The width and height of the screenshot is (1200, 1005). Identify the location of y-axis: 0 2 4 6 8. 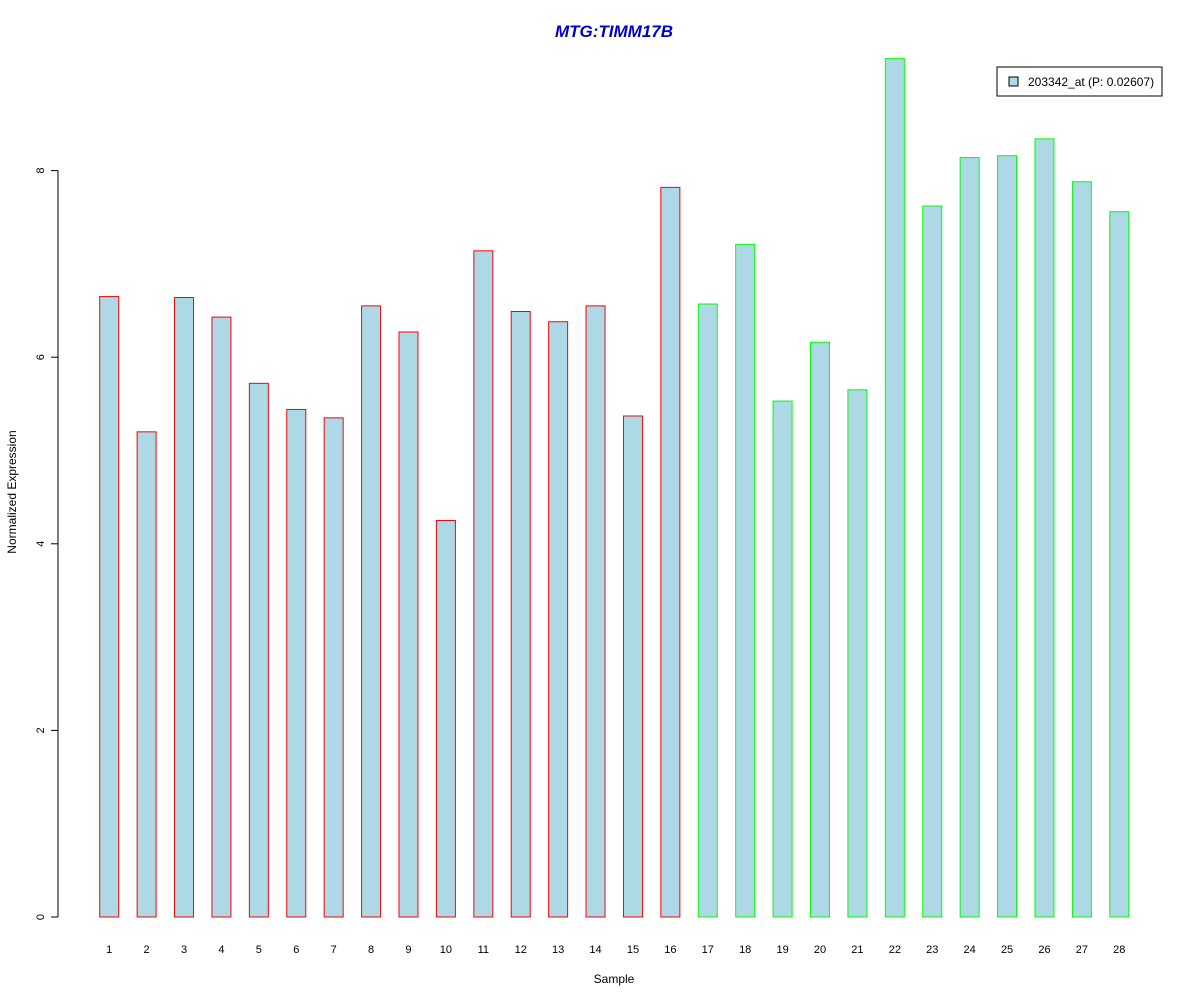
(47, 544).